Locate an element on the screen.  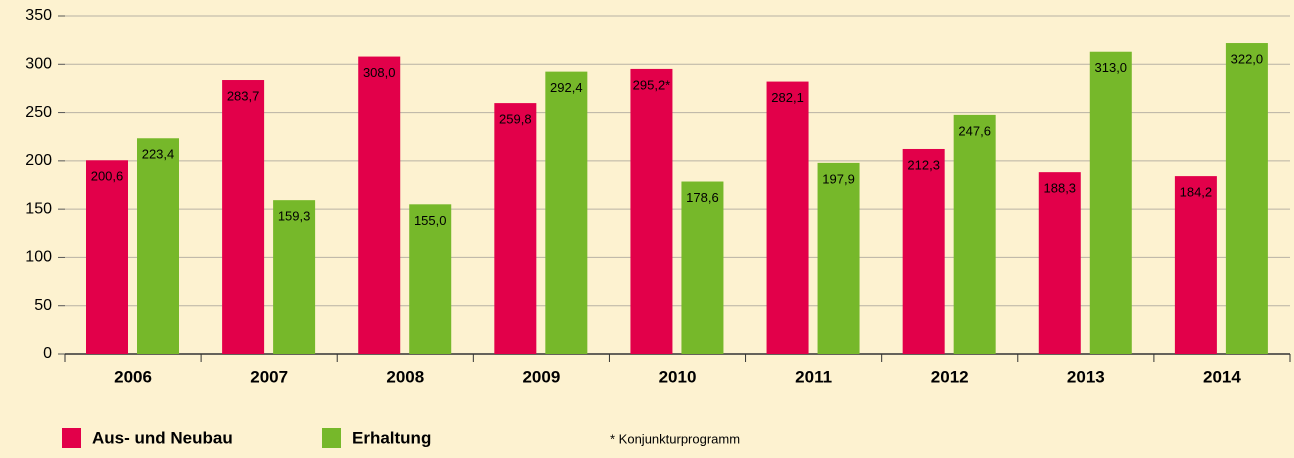
x-tick-label: 2006 is located at coordinates (133, 376).